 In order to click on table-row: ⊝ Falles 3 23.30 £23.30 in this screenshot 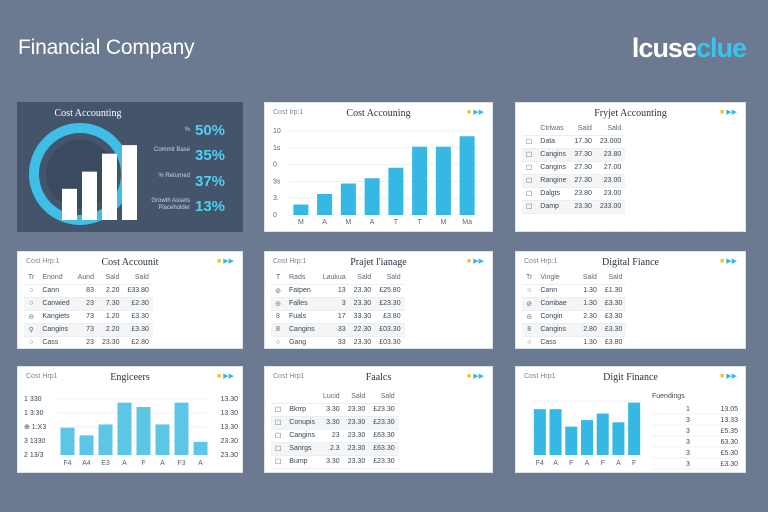, I will do `click(338, 304)`.